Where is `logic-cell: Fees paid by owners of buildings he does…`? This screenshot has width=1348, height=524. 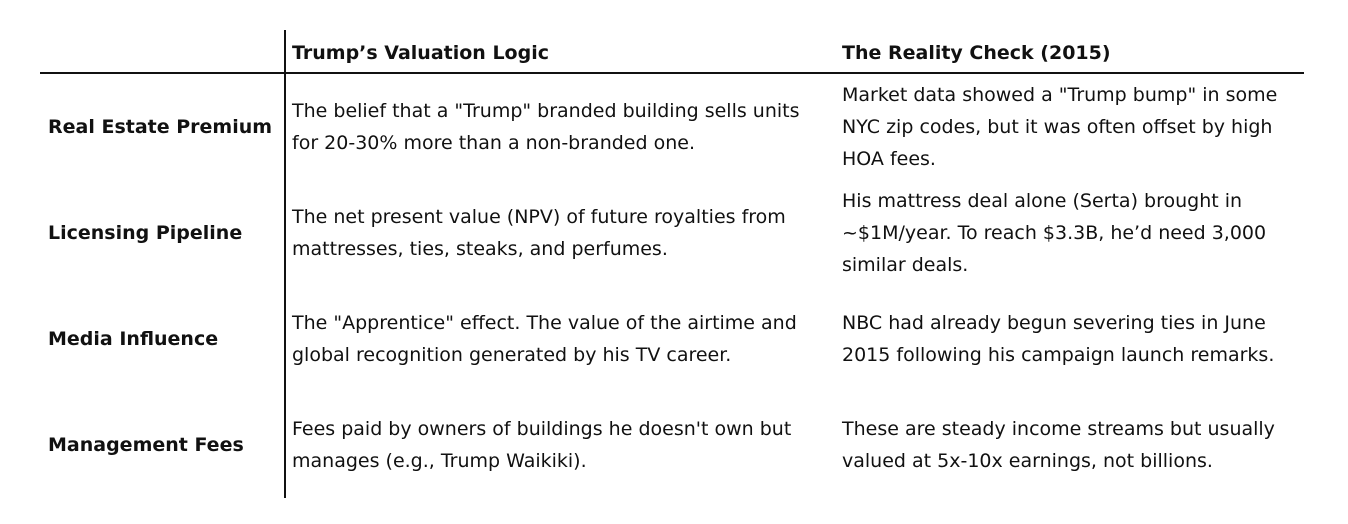
logic-cell: Fees paid by owners of buildings he does… is located at coordinates (559, 445).